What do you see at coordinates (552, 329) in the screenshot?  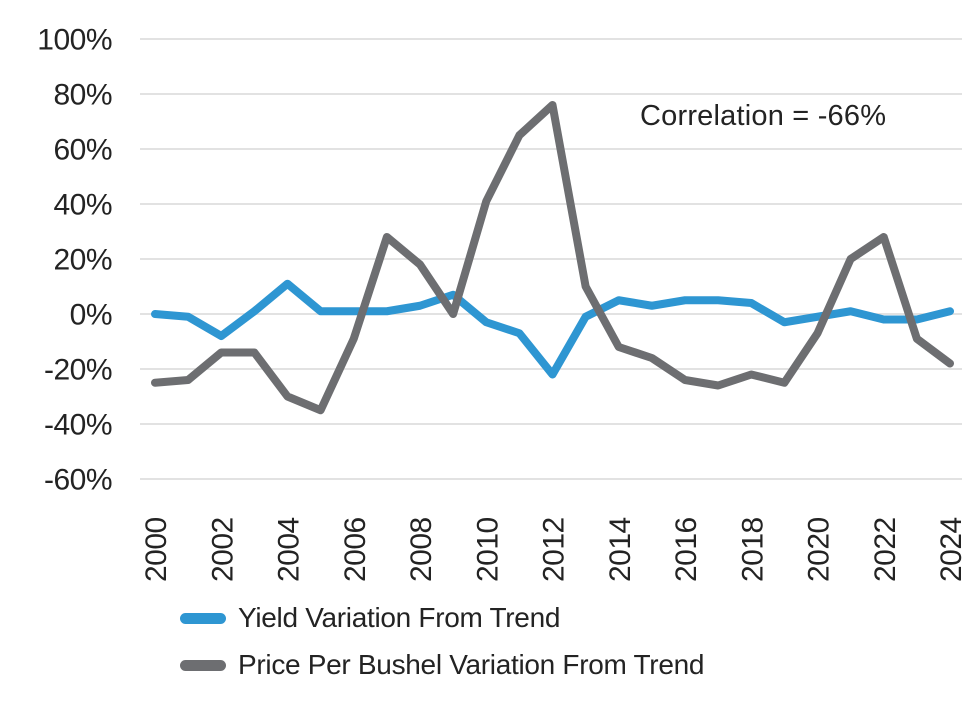 I see `yield-variation-line` at bounding box center [552, 329].